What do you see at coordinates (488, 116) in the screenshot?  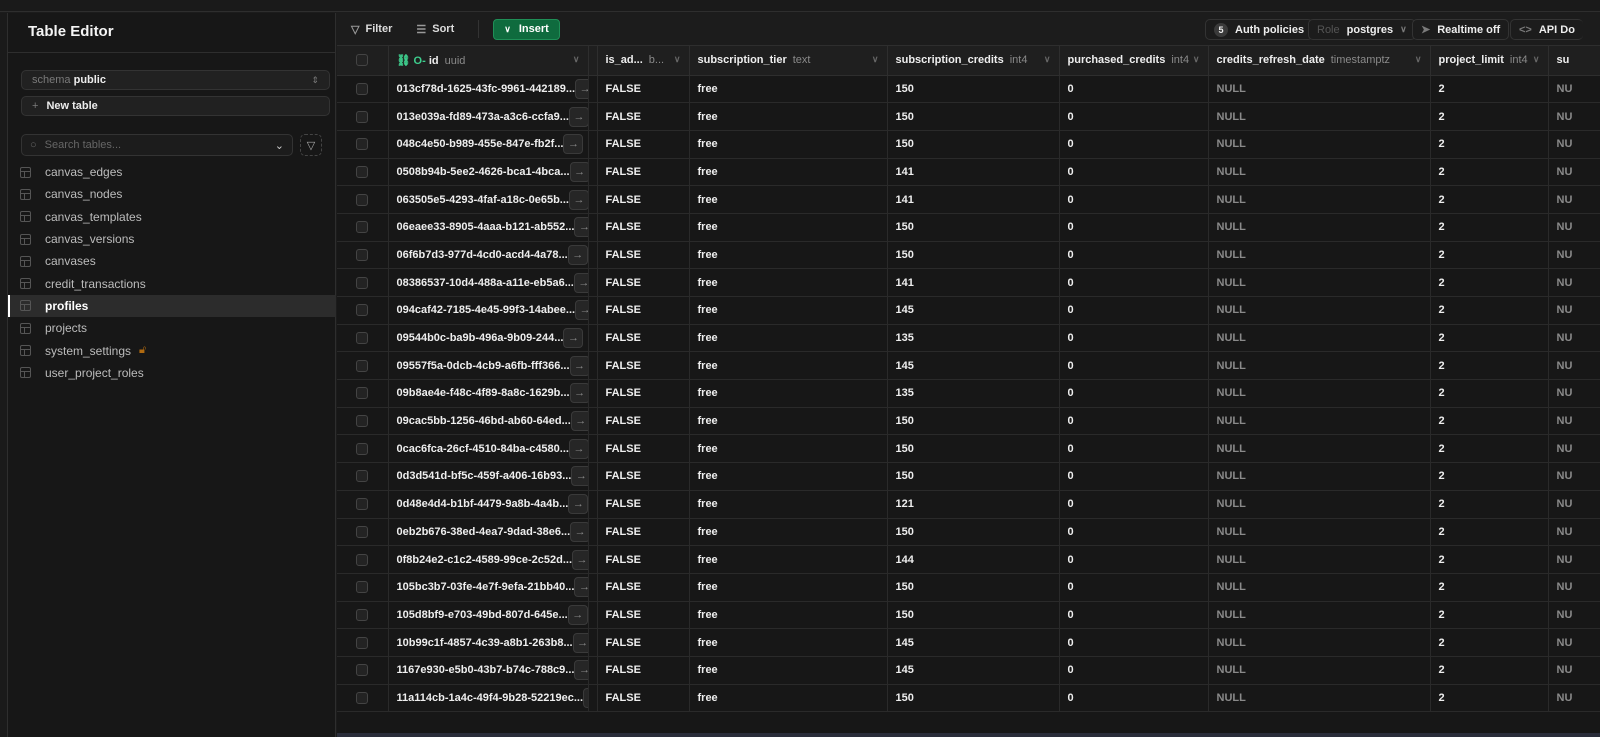 I see `cell-id: 013e039a-fd89-473a-a3c6-ccfa9... →` at bounding box center [488, 116].